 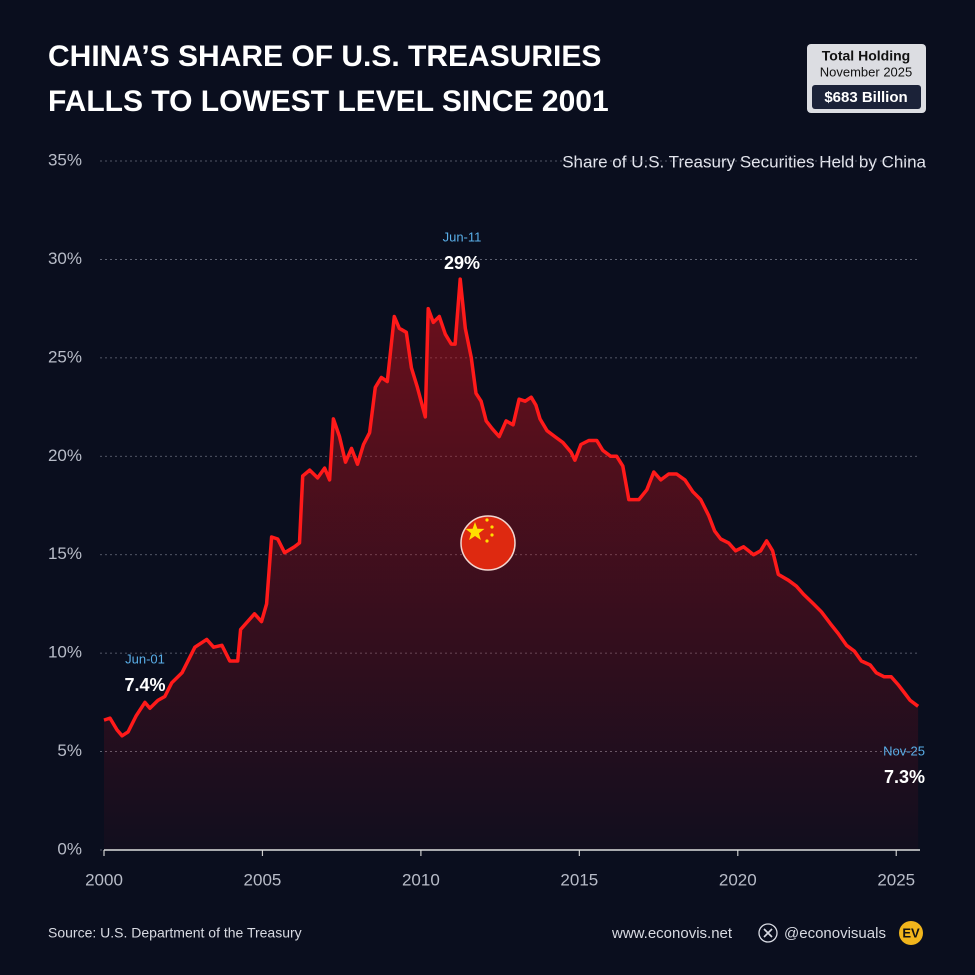 I want to click on y-tick-label: 20%, so click(x=65, y=455).